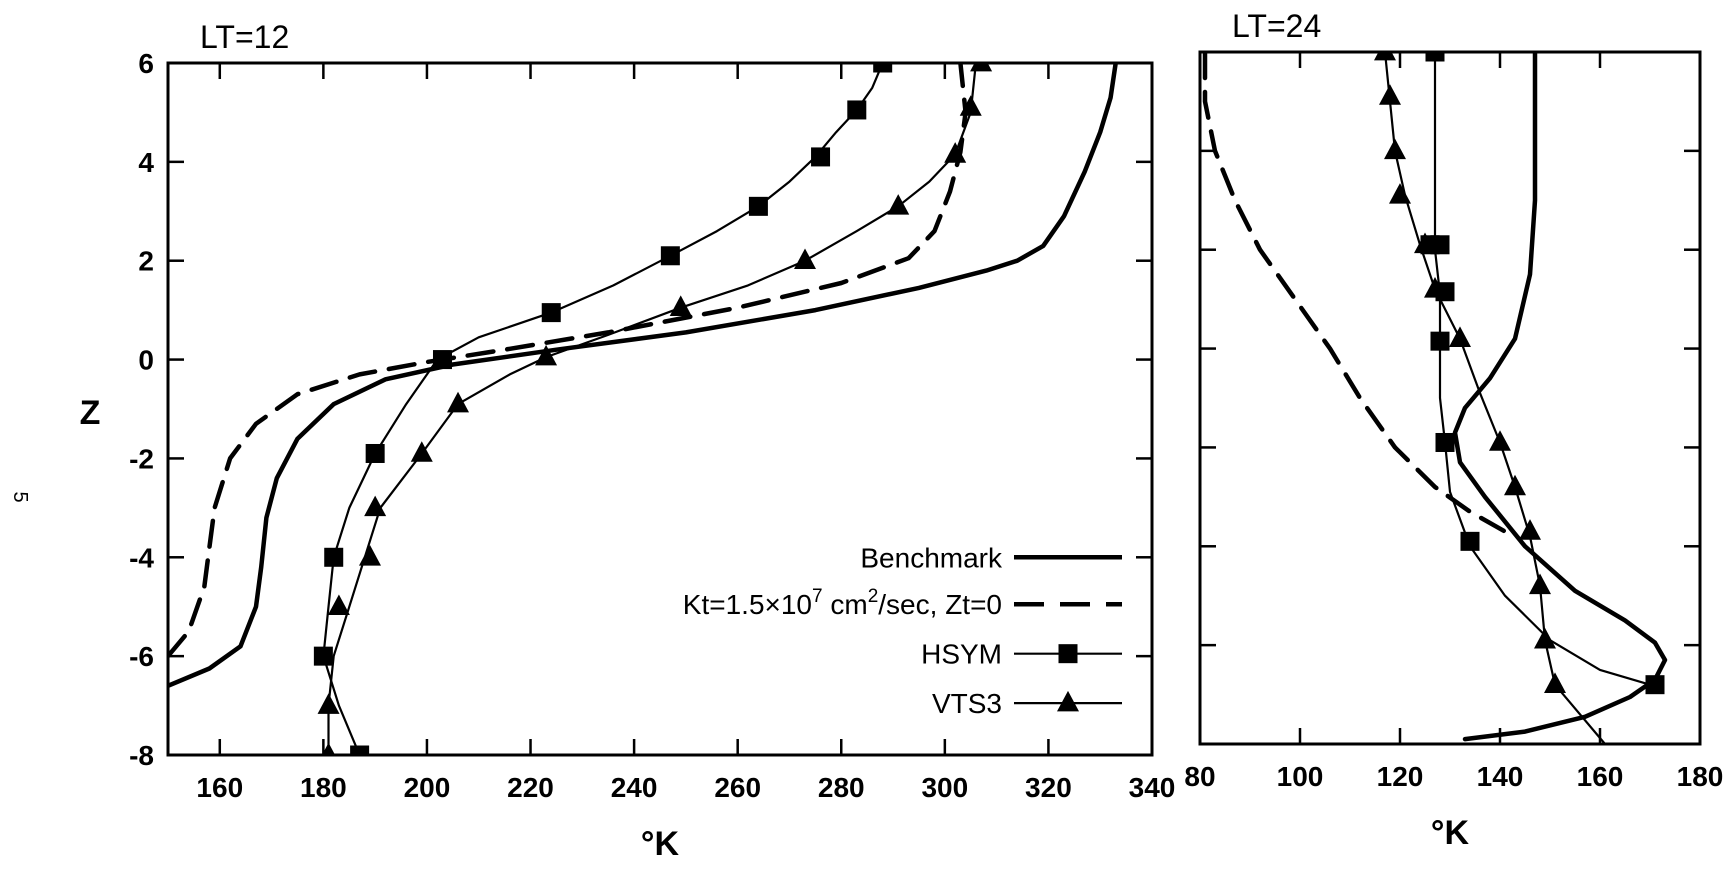  What do you see at coordinates (931, 557) in the screenshot?
I see `legend-label: Benchmark` at bounding box center [931, 557].